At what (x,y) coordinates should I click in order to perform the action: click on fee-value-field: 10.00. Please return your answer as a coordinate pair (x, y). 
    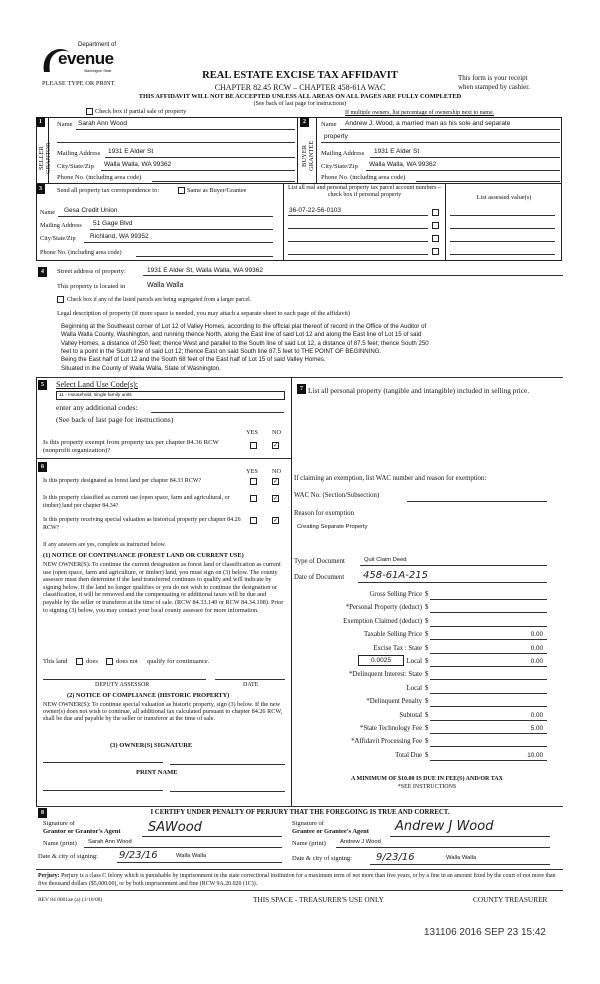
    Looking at the image, I should click on (535, 755).